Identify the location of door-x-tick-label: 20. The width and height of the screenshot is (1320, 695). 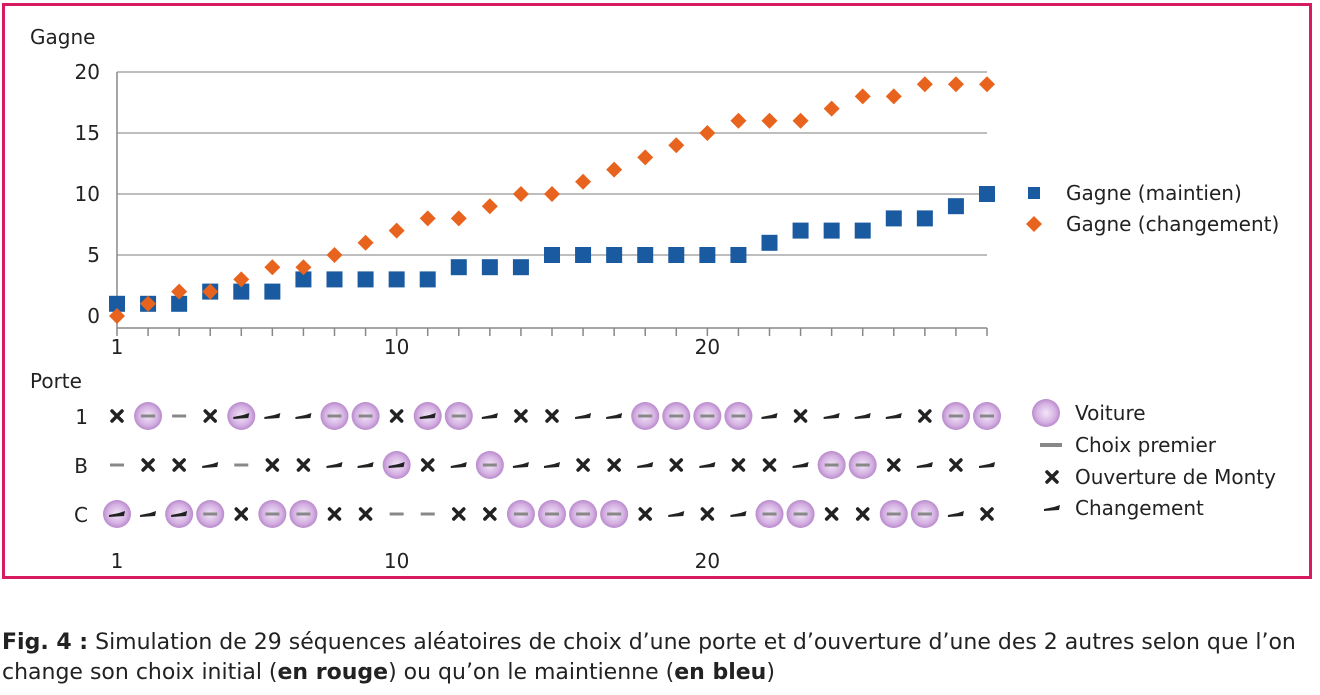
(707, 561).